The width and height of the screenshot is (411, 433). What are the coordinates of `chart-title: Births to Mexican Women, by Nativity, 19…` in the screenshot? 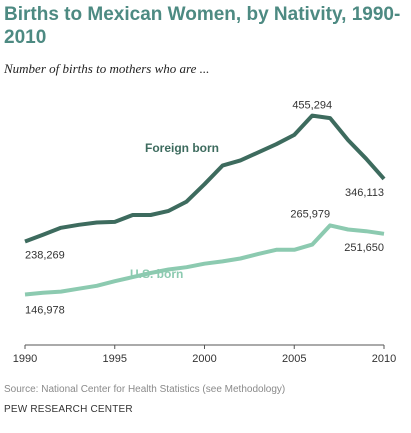 It's located at (202, 26).